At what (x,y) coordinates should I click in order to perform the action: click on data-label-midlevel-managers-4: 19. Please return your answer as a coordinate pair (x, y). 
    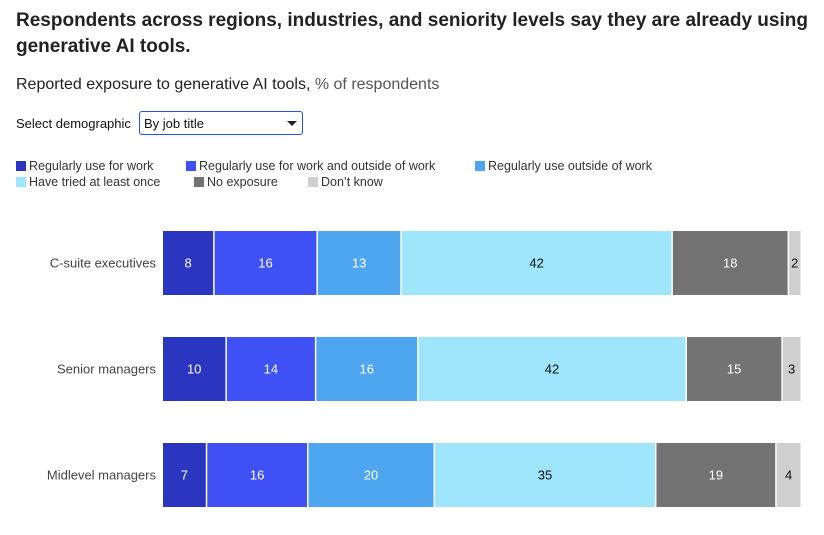
    Looking at the image, I should click on (716, 475).